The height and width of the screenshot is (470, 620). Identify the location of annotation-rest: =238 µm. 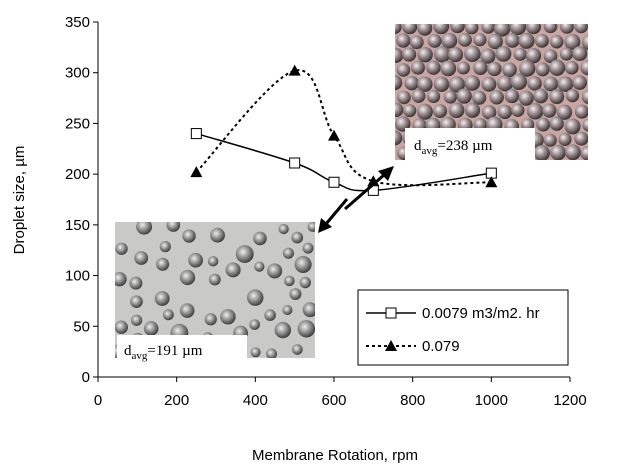
(464, 146).